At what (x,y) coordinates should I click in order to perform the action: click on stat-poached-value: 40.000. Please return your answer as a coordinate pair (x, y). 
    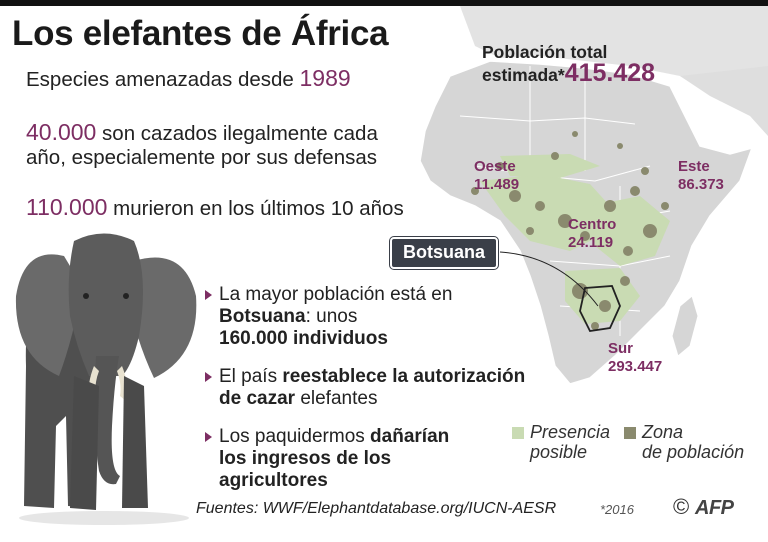
    Looking at the image, I should click on (61, 132).